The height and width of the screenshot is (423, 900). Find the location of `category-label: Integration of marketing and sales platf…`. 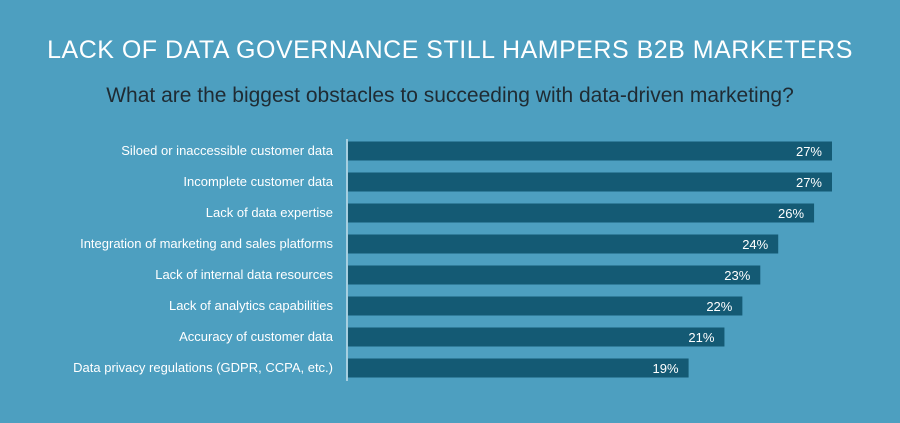

category-label: Integration of marketing and sales platf… is located at coordinates (206, 243).